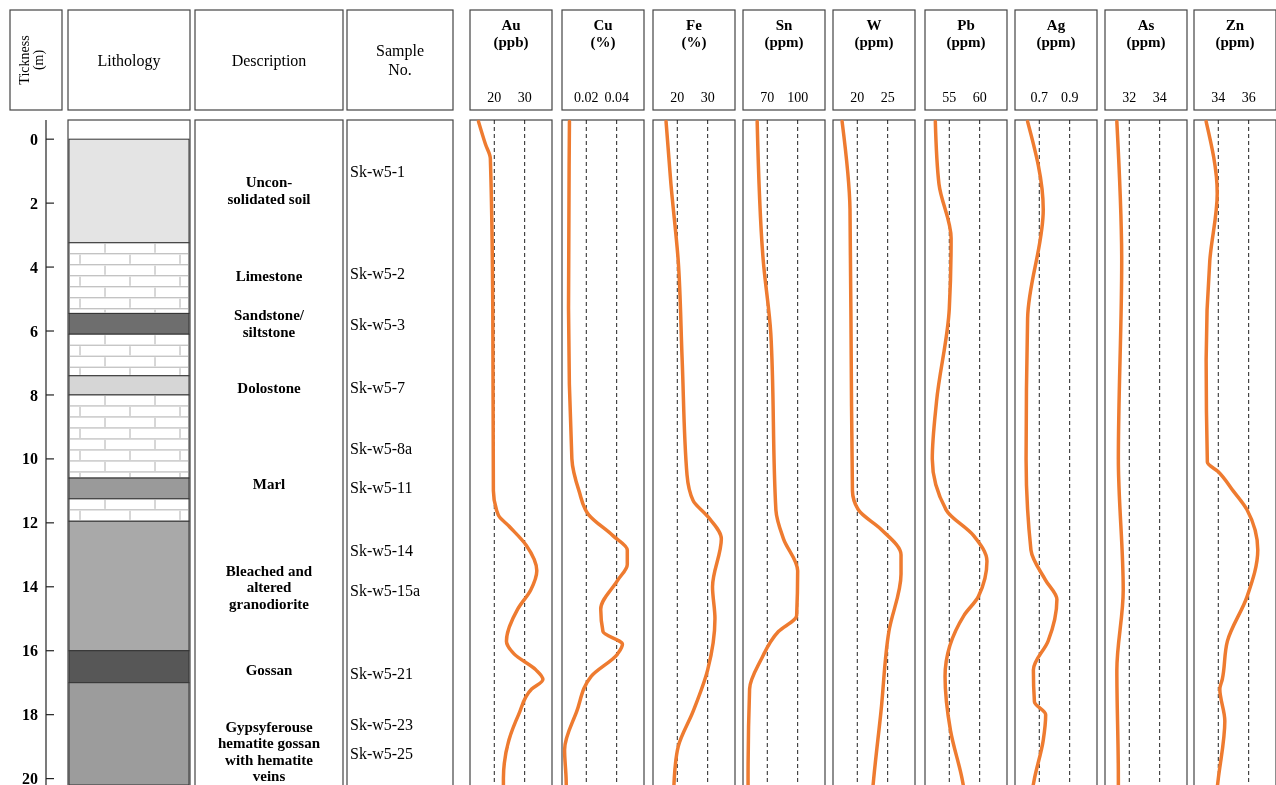 This screenshot has width=1276, height=785. I want to click on annotation: Sk-w5-15a, so click(385, 590).